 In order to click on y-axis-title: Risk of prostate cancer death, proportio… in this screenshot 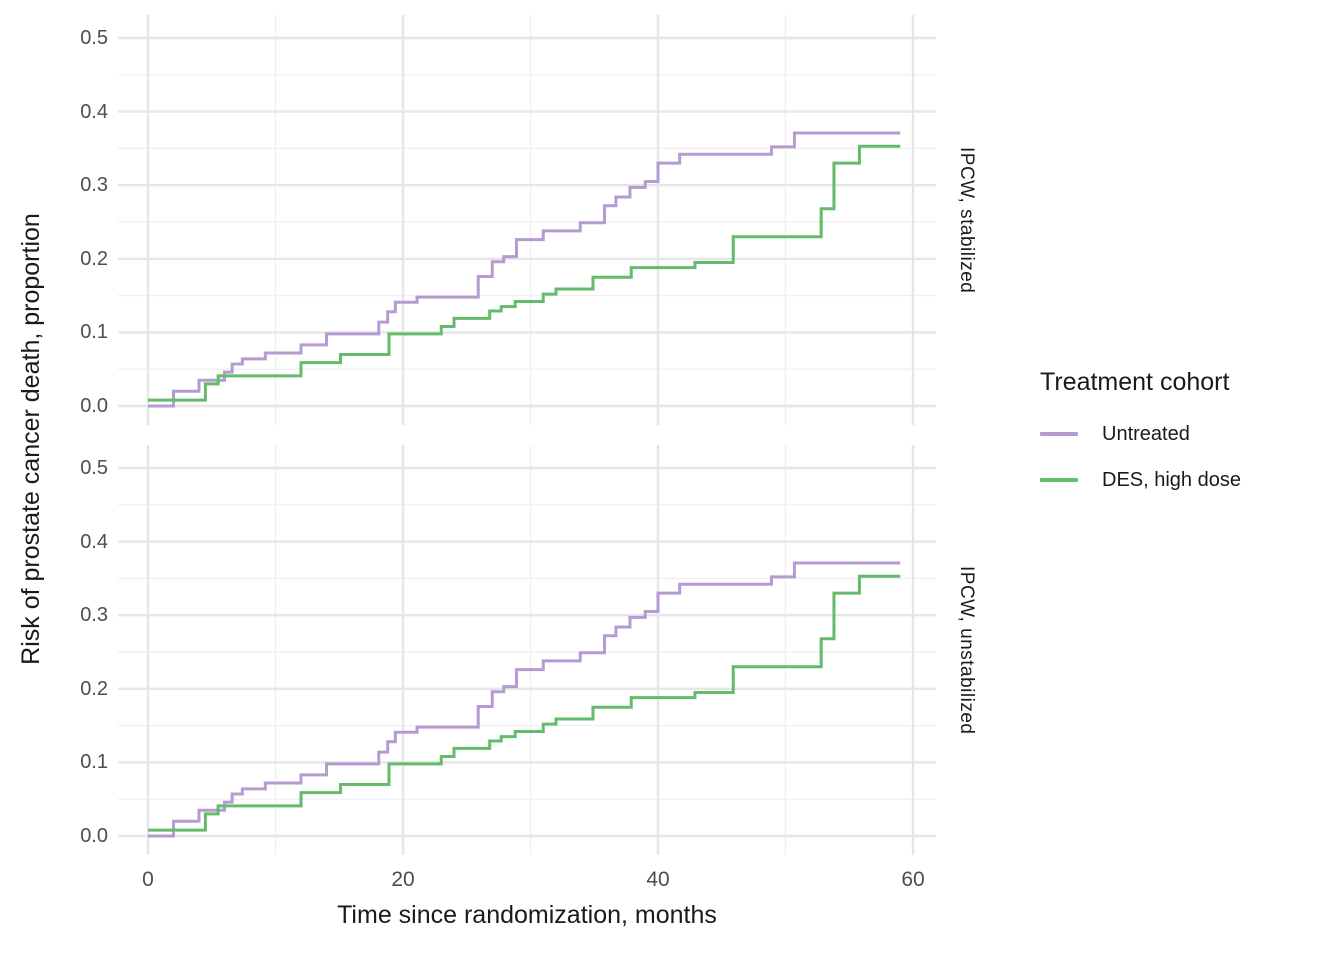, I will do `click(31, 439)`.